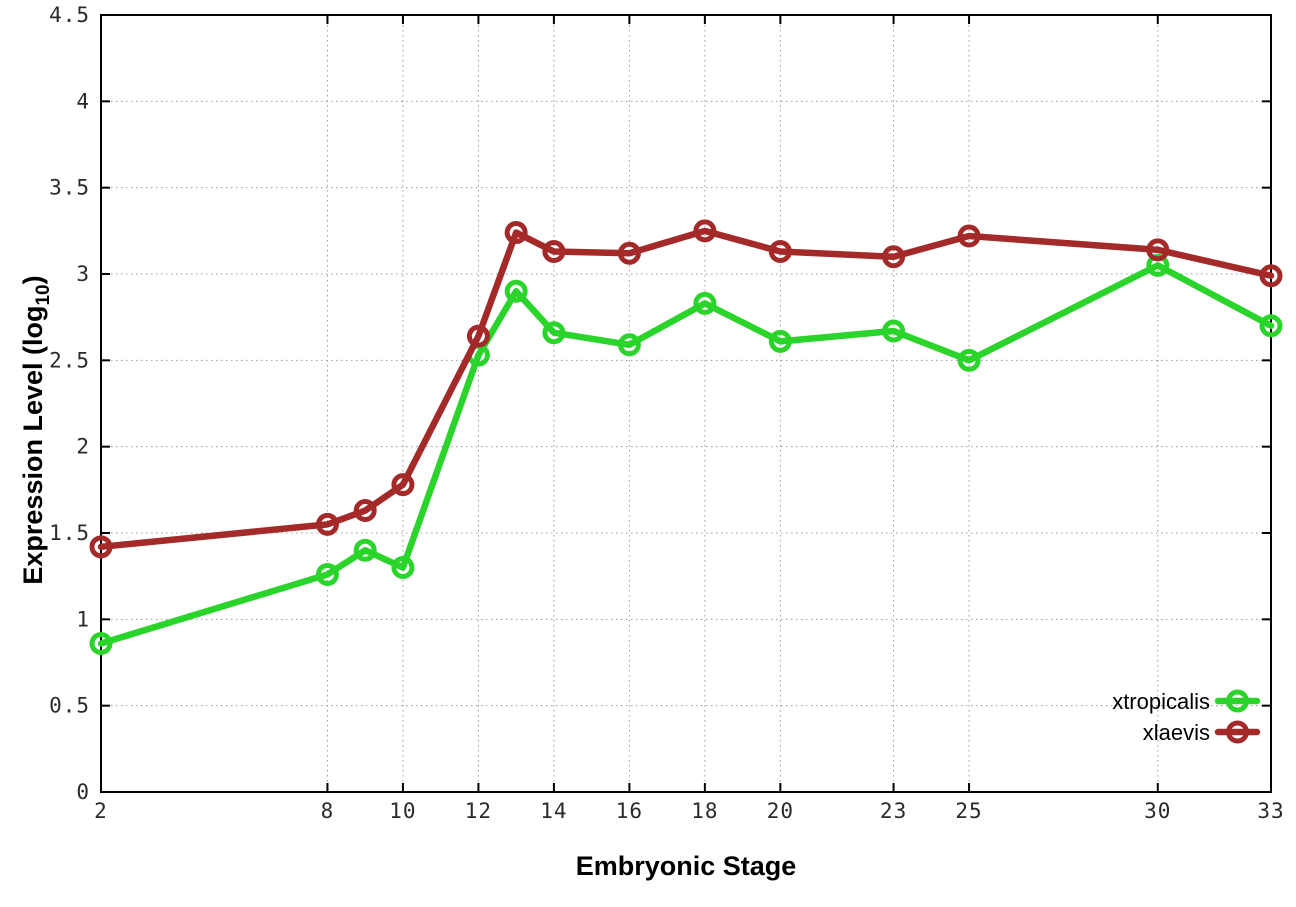 This screenshot has width=1296, height=907. Describe the element at coordinates (478, 811) in the screenshot. I see `x-tick-label: 12` at that location.